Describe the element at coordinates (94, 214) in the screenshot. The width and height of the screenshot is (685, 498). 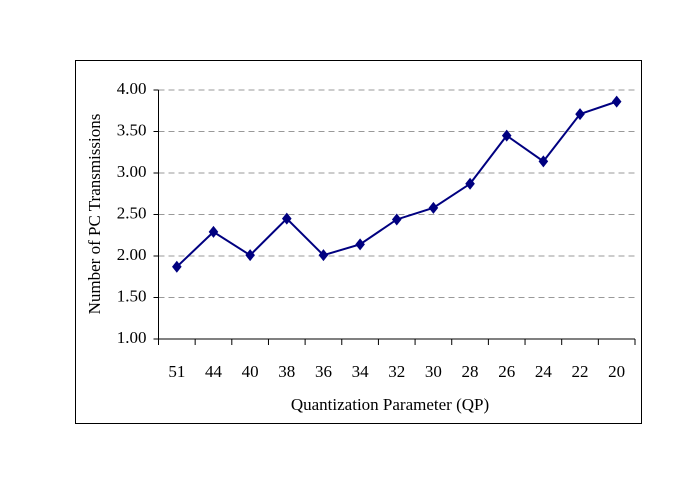
I see `y-axis-label: Number of PC Transmissions` at that location.